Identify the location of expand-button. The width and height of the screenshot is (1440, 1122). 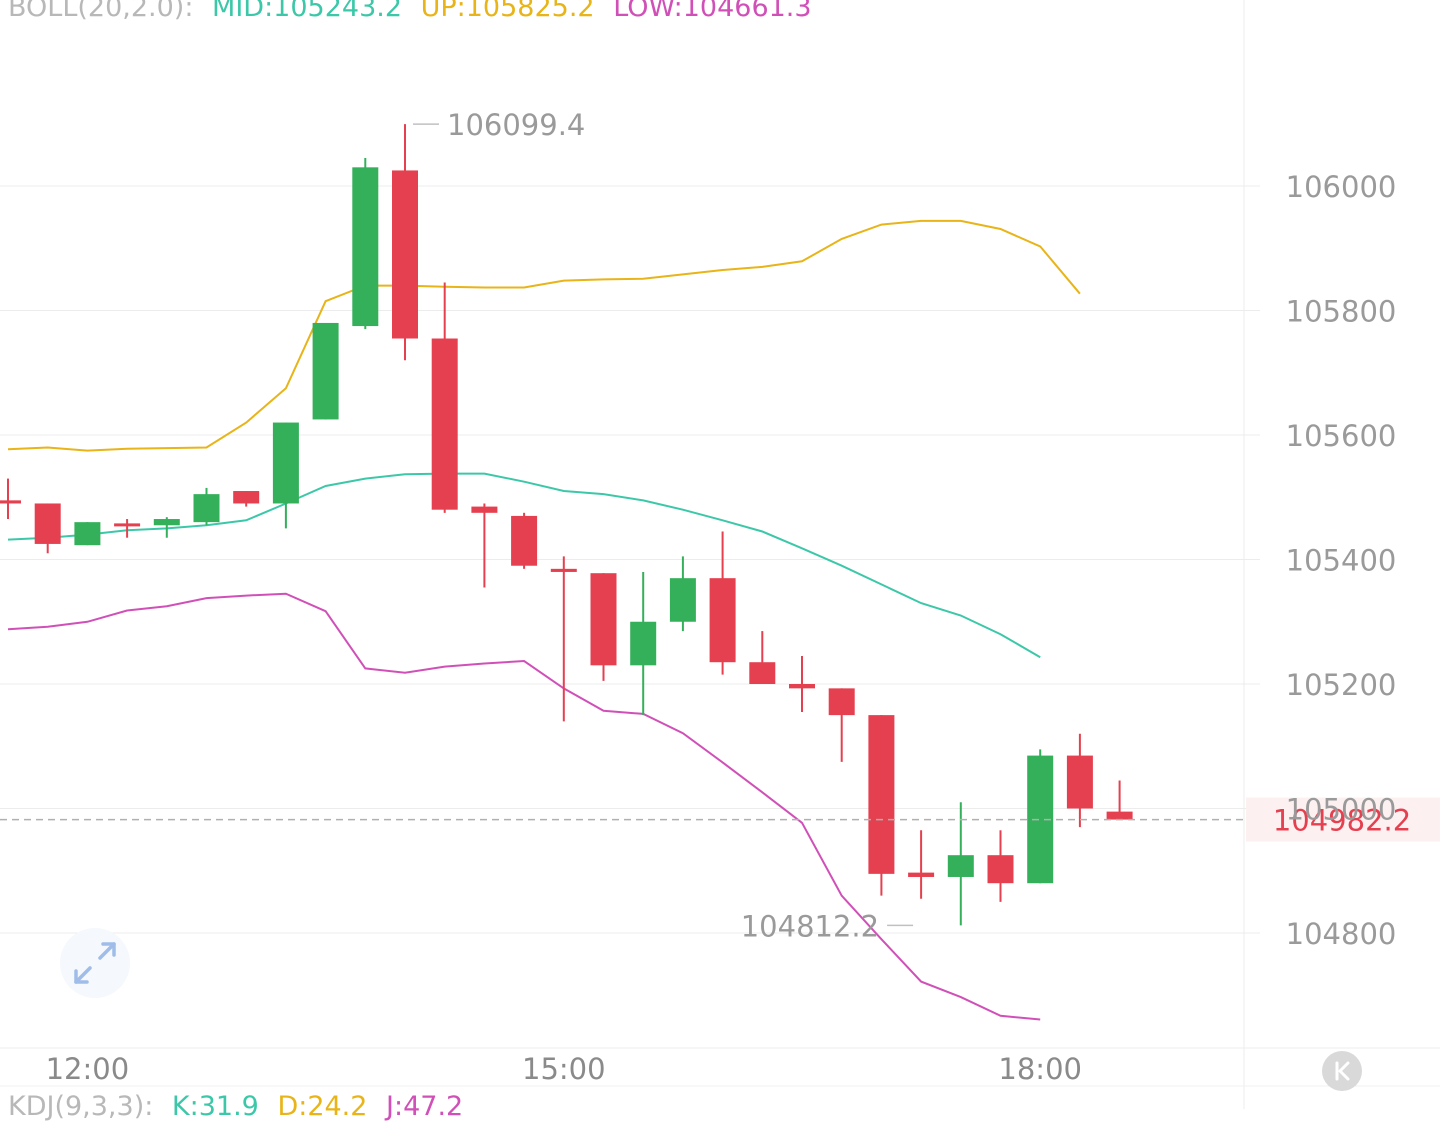
(95, 963).